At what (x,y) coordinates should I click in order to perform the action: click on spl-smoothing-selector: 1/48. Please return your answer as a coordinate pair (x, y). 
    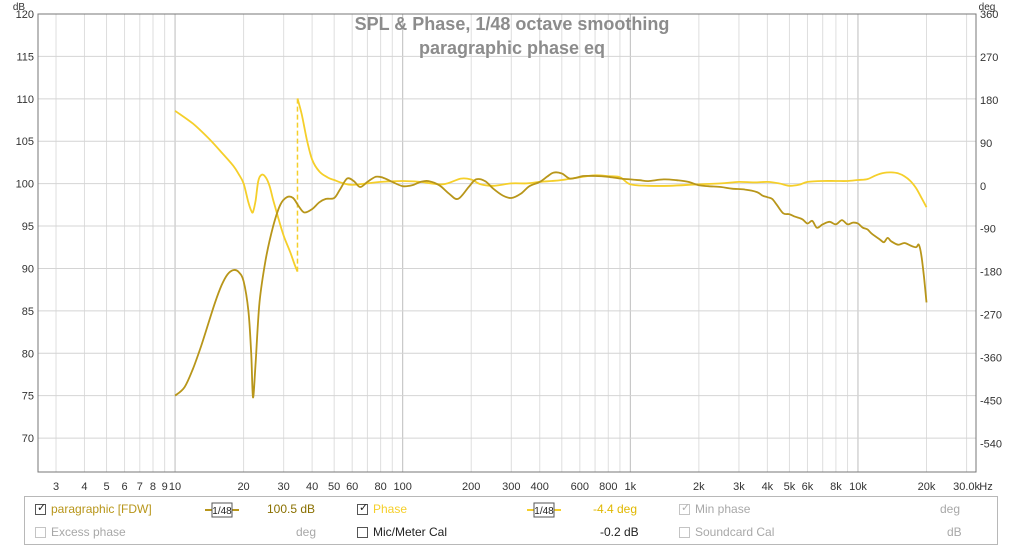
    Looking at the image, I should click on (222, 510).